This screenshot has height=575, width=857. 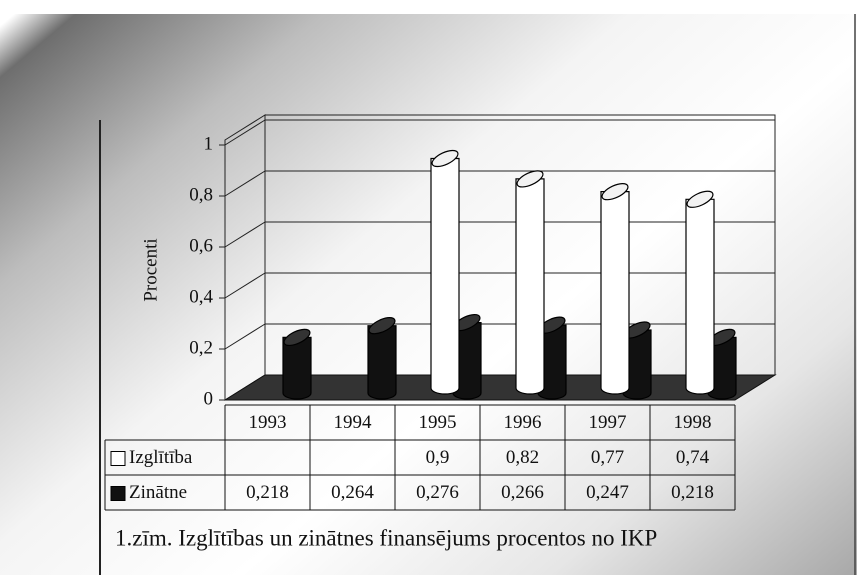 I want to click on legend-label: Zinātne, so click(x=158, y=492).